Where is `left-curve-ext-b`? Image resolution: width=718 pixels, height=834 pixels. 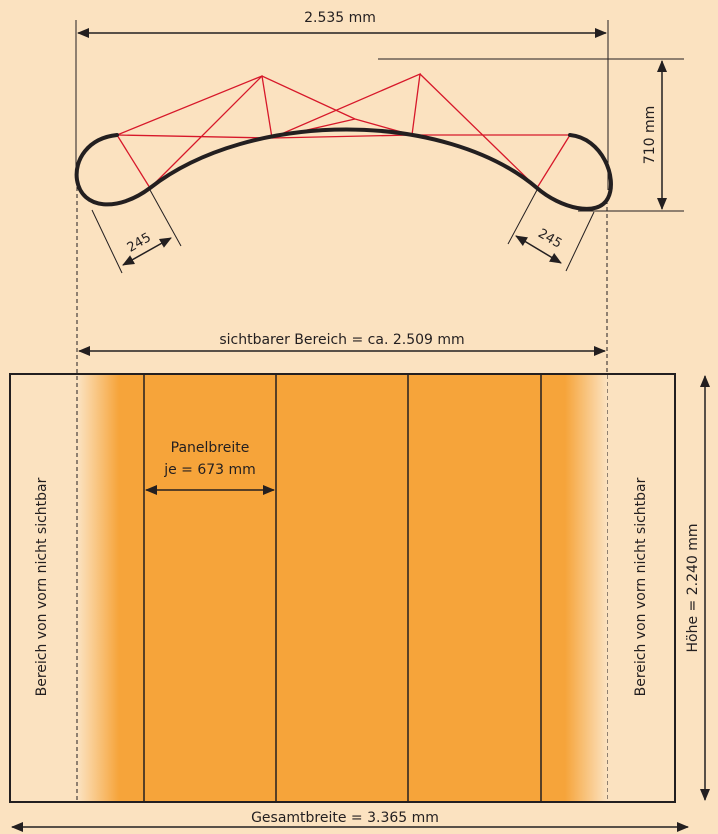
left-curve-ext-b is located at coordinates (165, 218).